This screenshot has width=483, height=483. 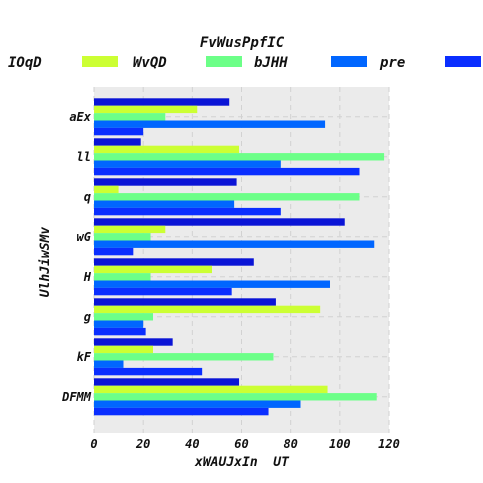 What do you see at coordinates (242, 462) in the screenshot?
I see `x-axis-label: xWAUJxIn UT` at bounding box center [242, 462].